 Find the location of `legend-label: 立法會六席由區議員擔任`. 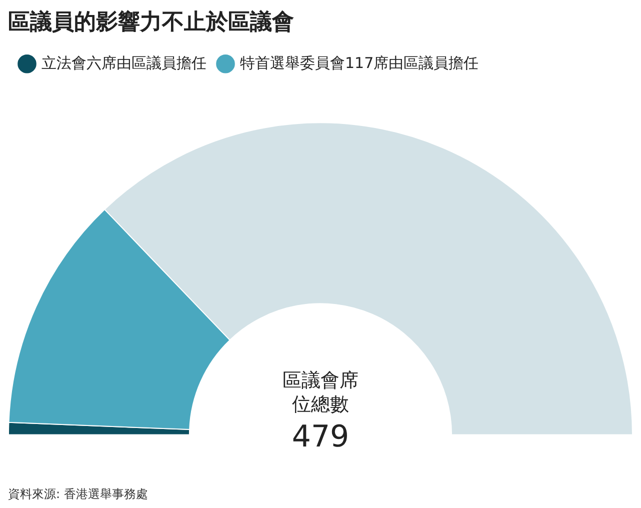

legend-label: 立法會六席由區議員擔任 is located at coordinates (124, 63).